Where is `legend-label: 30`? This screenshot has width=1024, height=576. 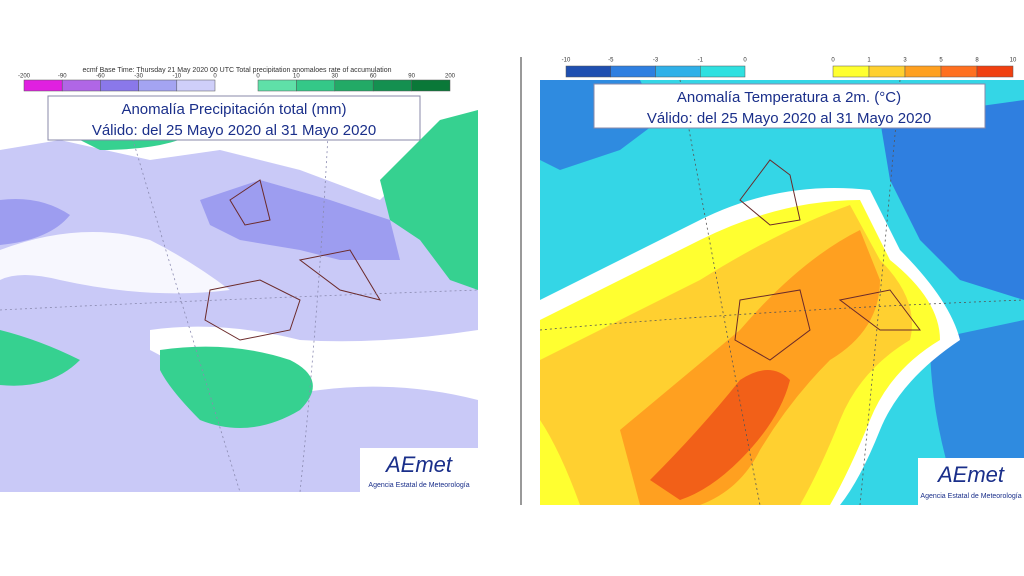 legend-label: 30 is located at coordinates (334, 77).